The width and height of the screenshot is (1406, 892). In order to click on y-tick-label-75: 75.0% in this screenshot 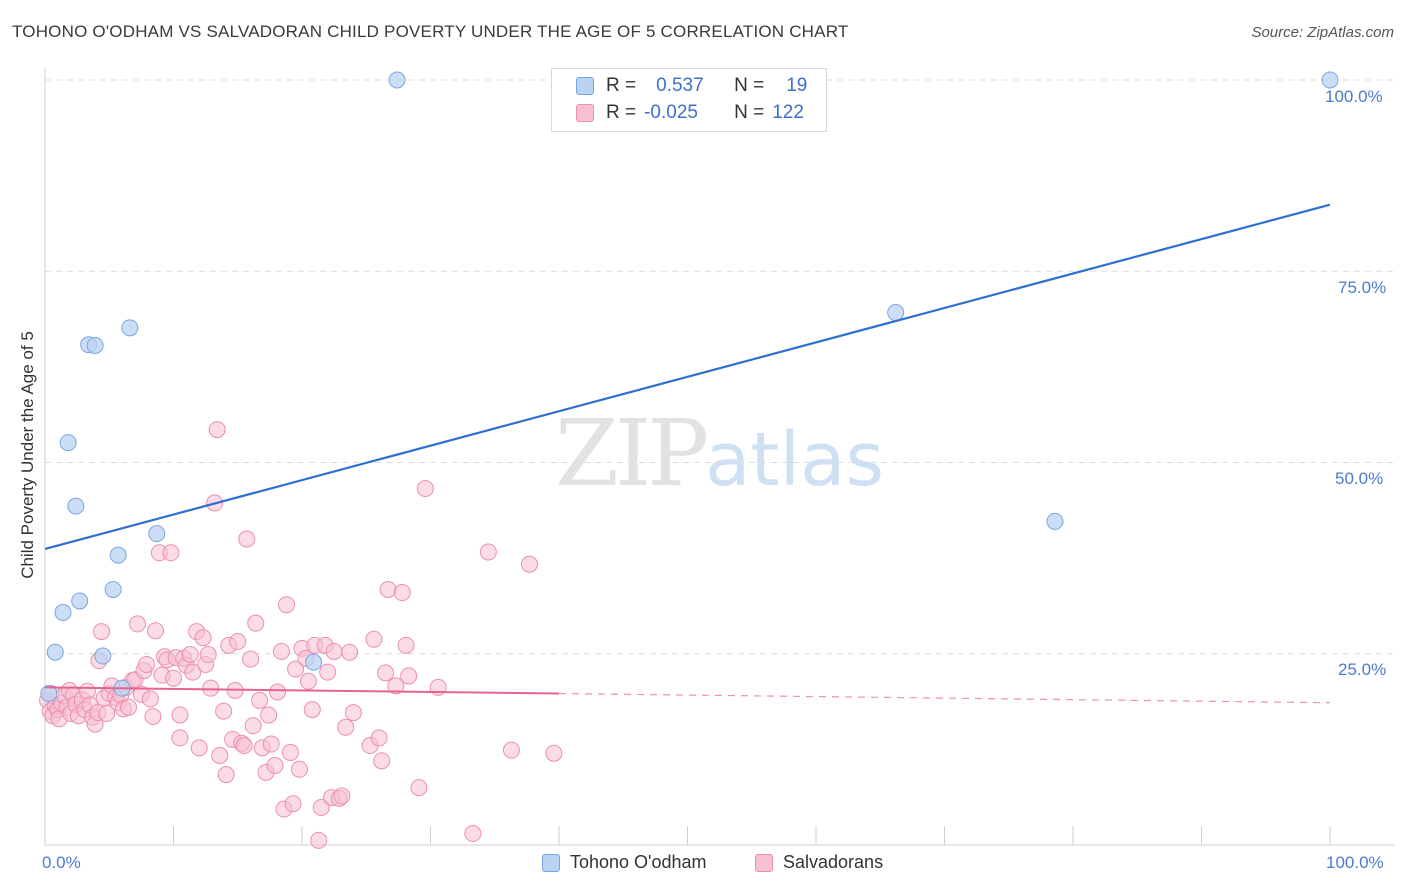, I will do `click(1362, 287)`.